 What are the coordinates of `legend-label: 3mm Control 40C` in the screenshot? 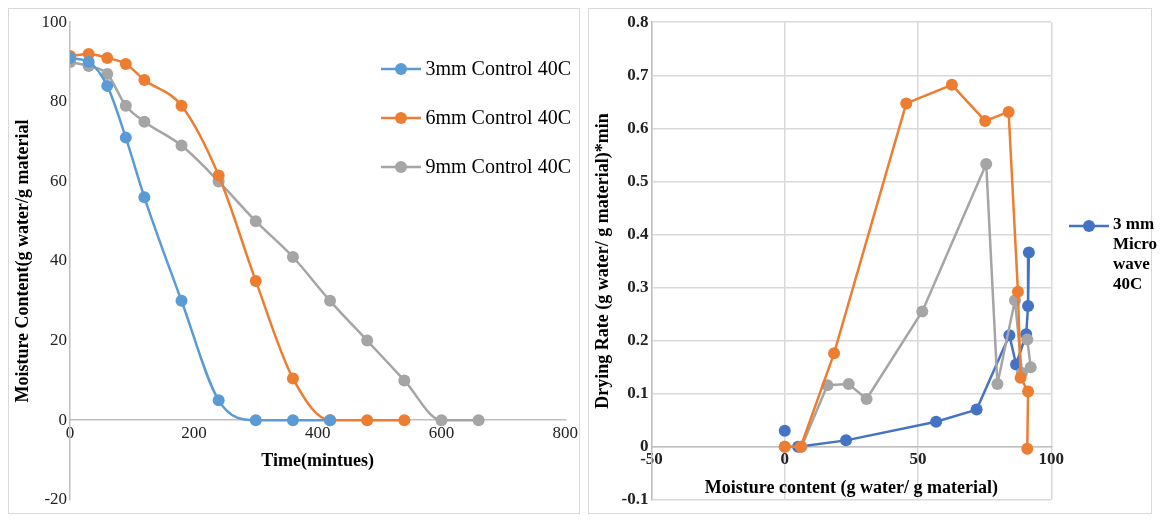 It's located at (498, 68).